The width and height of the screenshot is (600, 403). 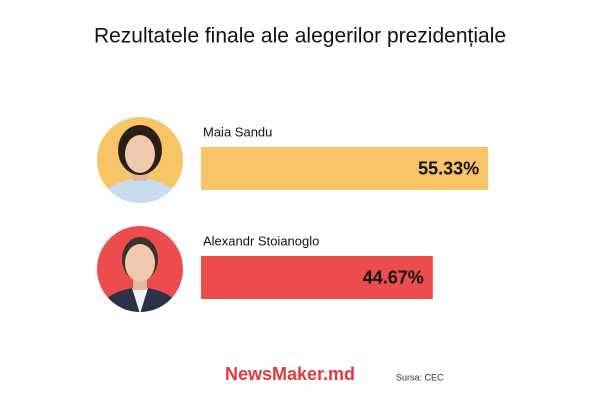 What do you see at coordinates (237, 131) in the screenshot?
I see `category-label: Maia Sandu` at bounding box center [237, 131].